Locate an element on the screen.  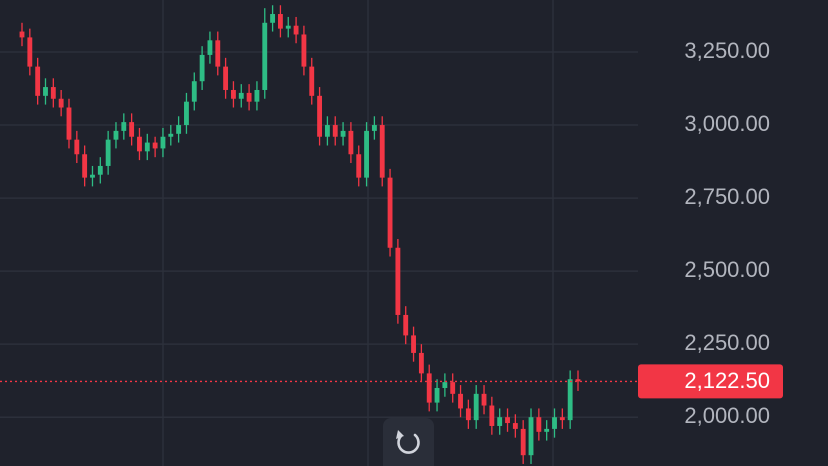
y-tick-label: 3,250.00 is located at coordinates (727, 50).